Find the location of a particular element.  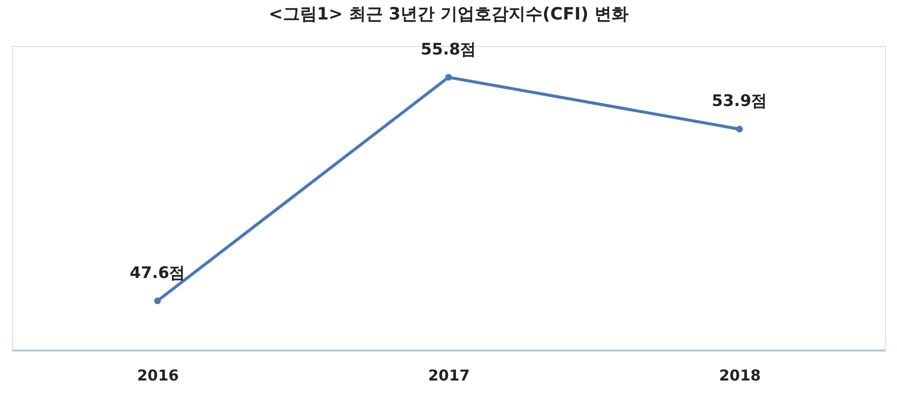

data-label: 55.8점 is located at coordinates (448, 48).